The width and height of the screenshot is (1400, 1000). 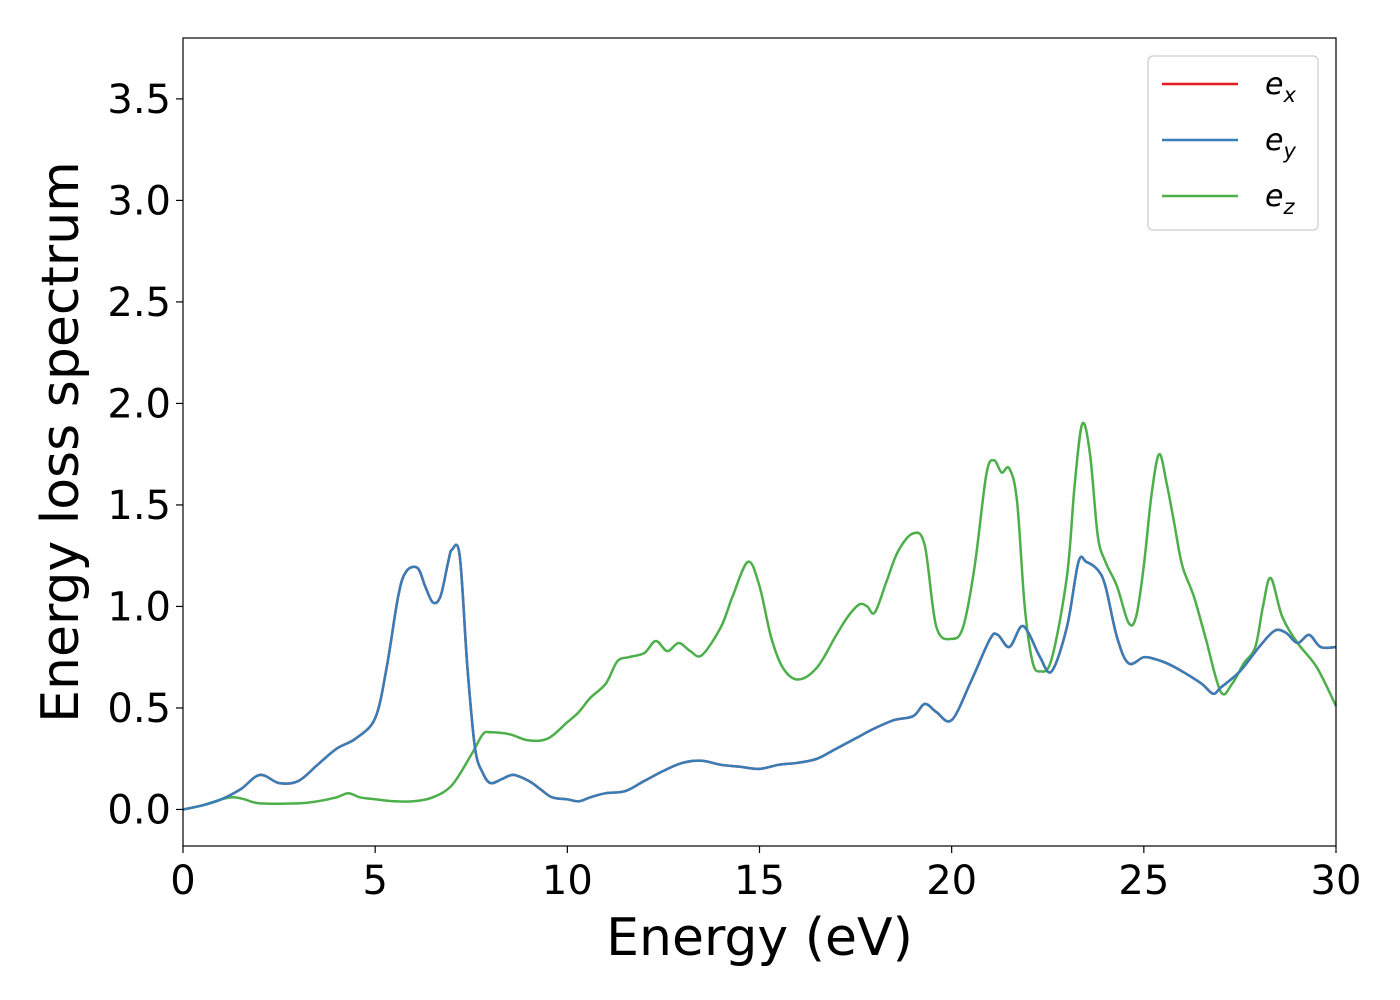 What do you see at coordinates (759, 938) in the screenshot?
I see `x-axis-label: Energy (eV)` at bounding box center [759, 938].